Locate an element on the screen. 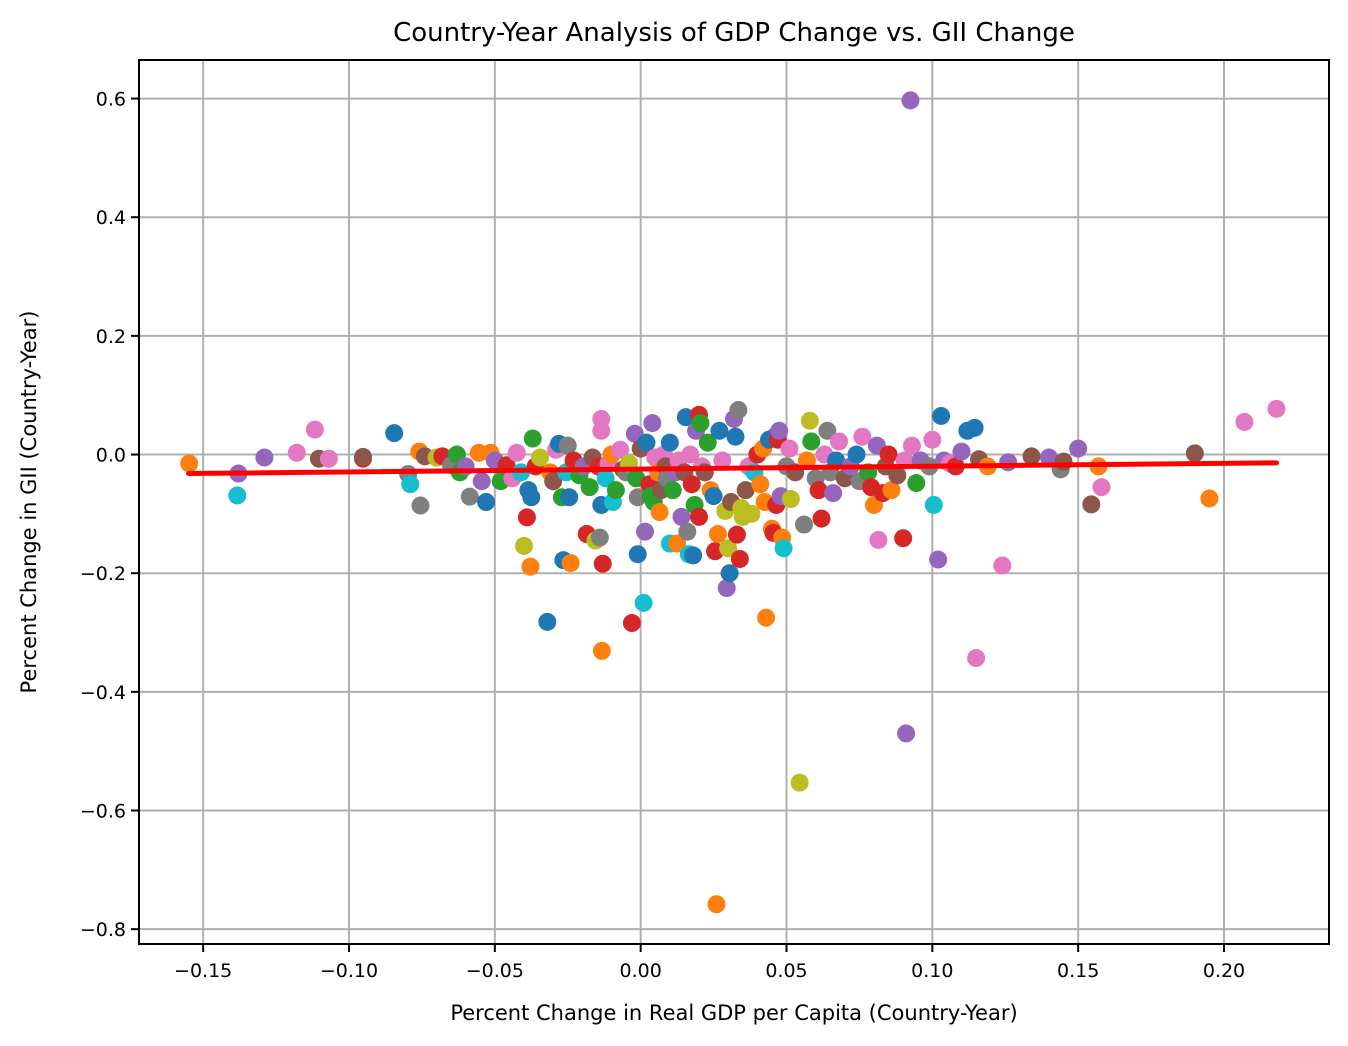 The height and width of the screenshot is (1046, 1348). trend-layer is located at coordinates (732, 468).